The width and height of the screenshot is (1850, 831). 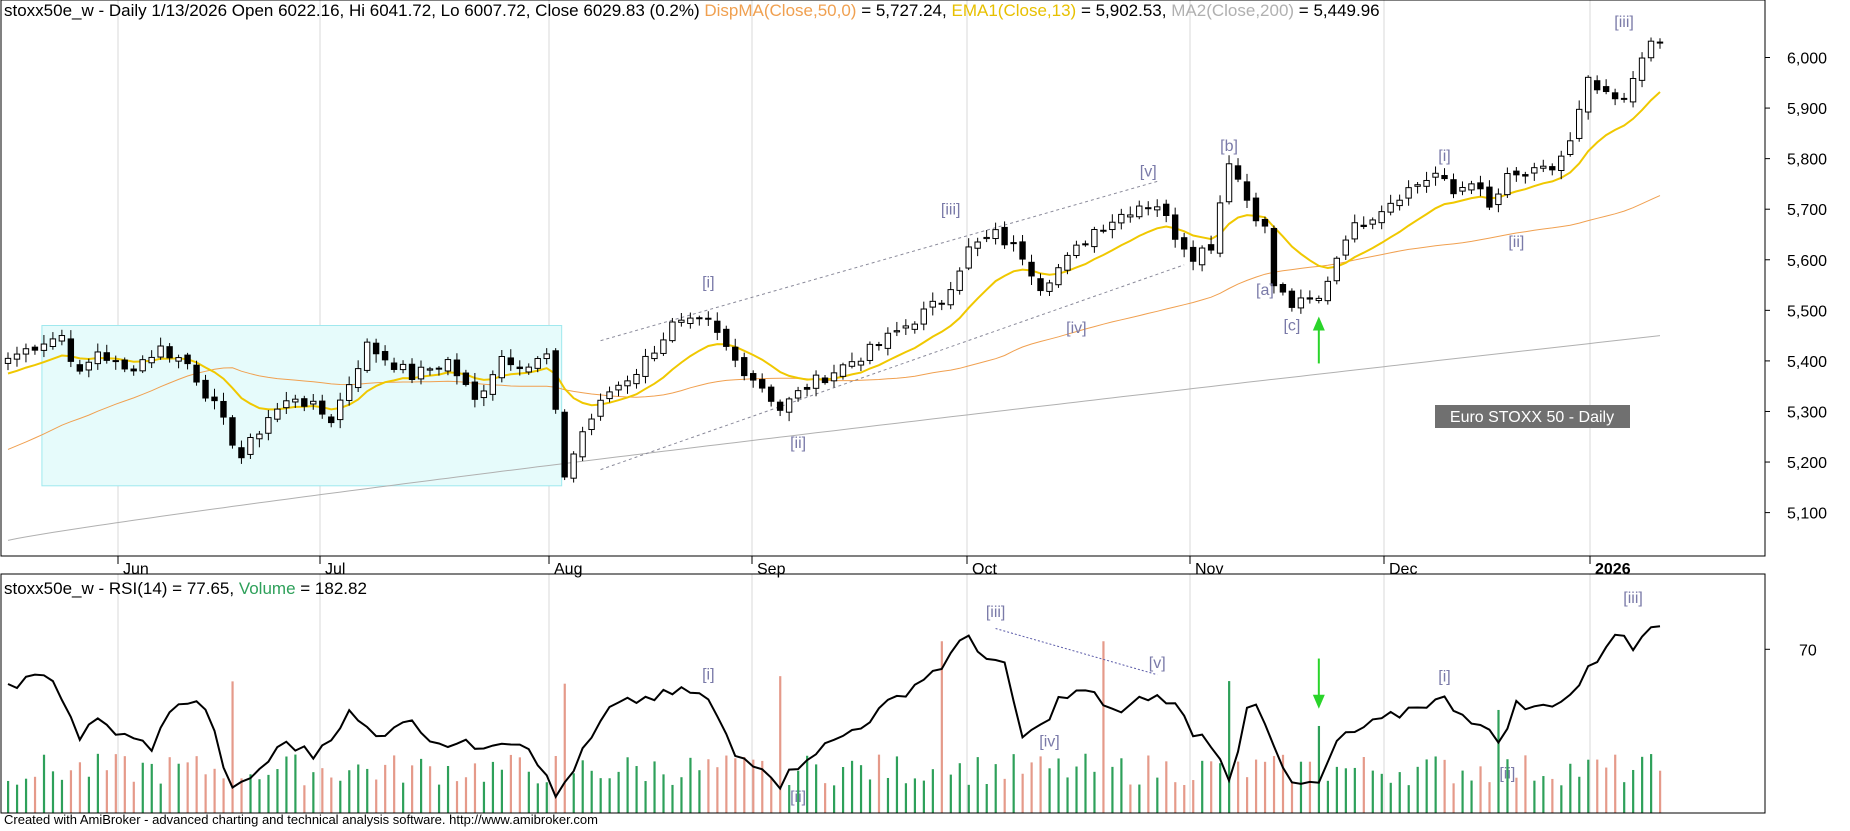 I want to click on wave-label: [iv], so click(x=1076, y=328).